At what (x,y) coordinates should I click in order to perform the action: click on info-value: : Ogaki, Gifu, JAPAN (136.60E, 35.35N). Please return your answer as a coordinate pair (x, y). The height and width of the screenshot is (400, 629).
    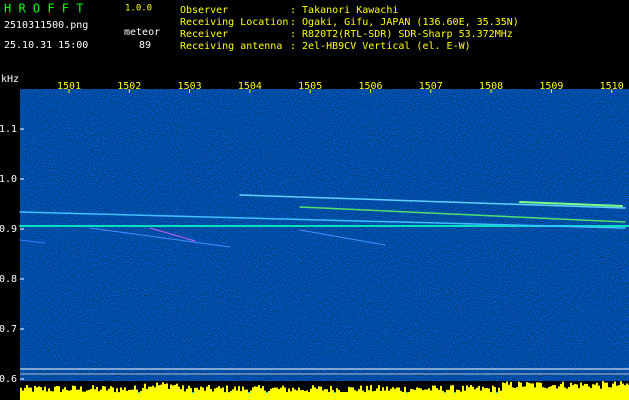
    Looking at the image, I should click on (404, 22).